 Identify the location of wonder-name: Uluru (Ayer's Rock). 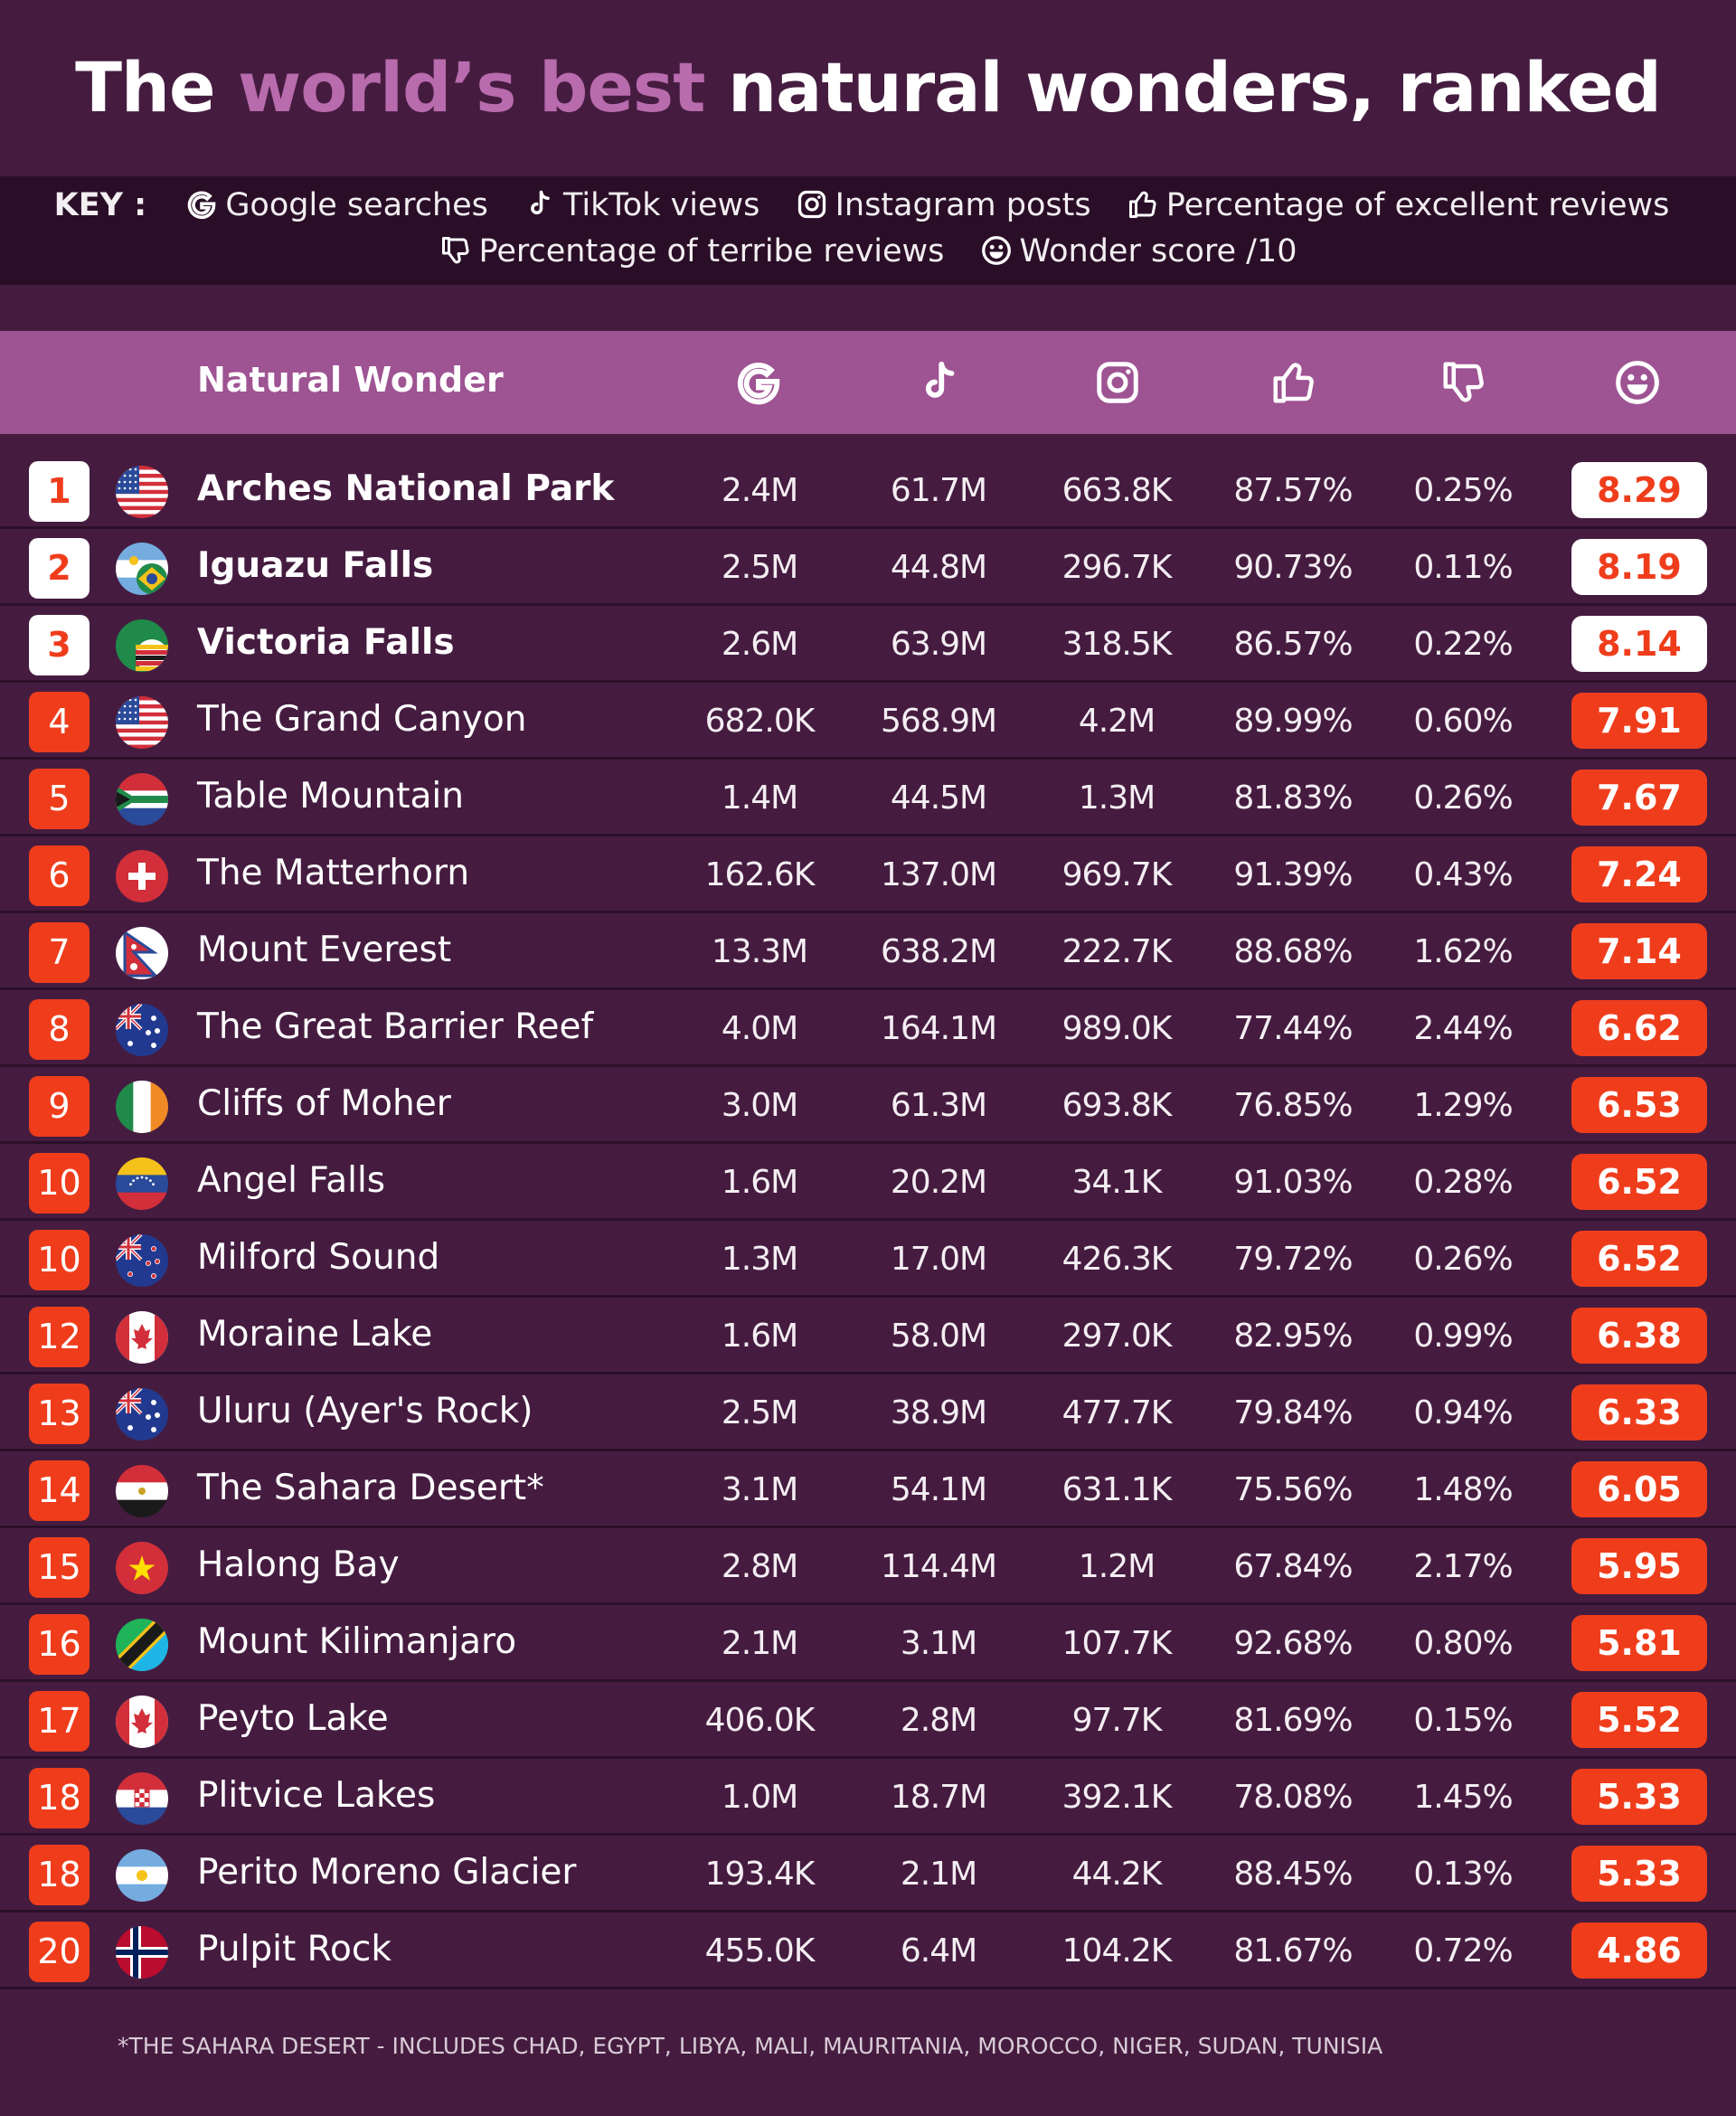
(365, 1411).